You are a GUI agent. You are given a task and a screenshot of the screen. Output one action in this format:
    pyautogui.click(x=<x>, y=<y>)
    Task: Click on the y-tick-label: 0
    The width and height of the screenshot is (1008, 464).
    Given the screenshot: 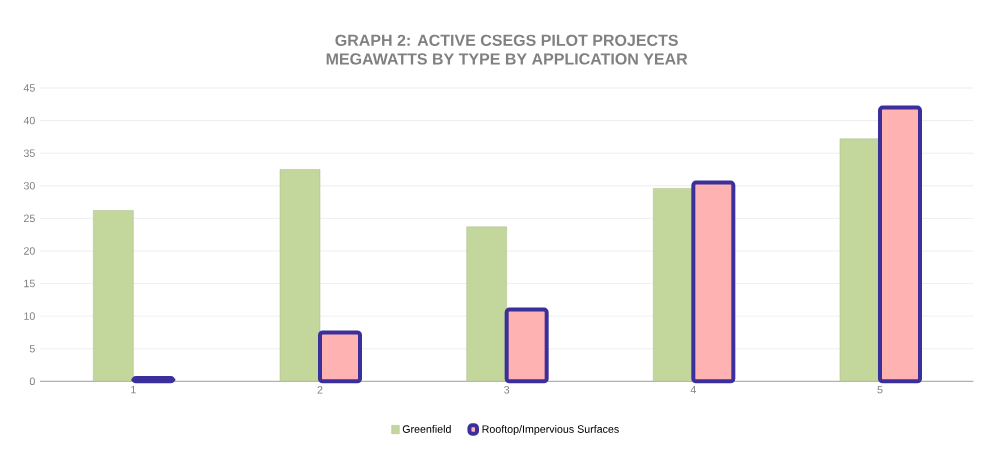 What is the action you would take?
    pyautogui.click(x=32, y=381)
    